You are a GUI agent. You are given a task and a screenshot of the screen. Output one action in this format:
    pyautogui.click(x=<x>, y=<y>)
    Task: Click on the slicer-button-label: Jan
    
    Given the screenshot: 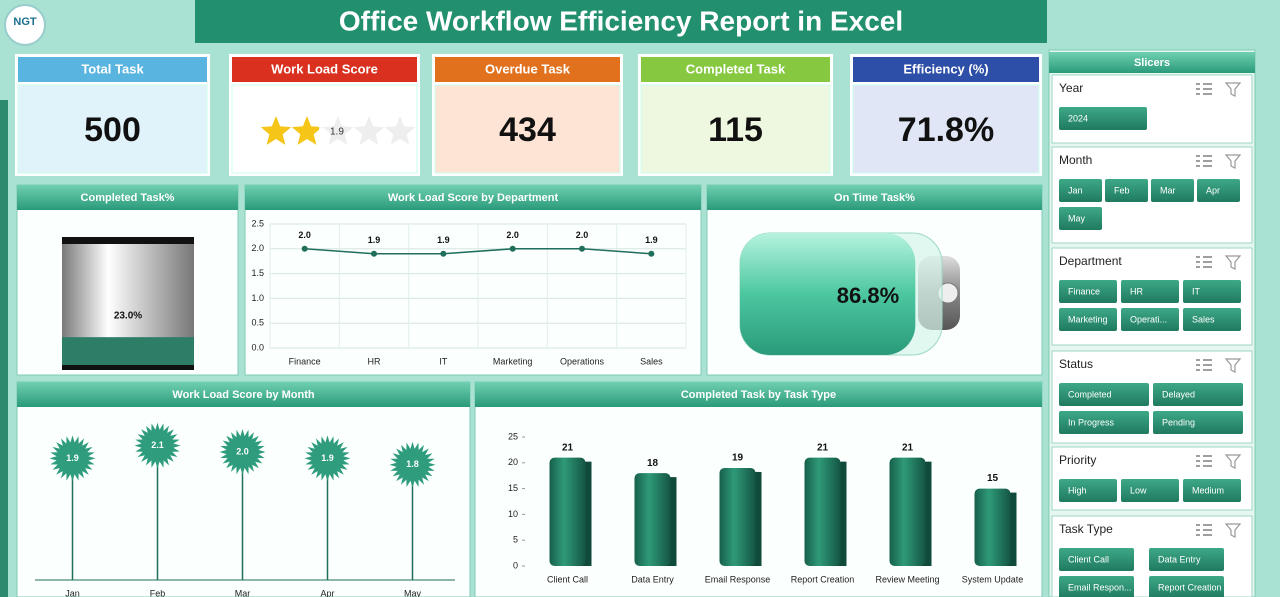 What is the action you would take?
    pyautogui.click(x=1075, y=190)
    